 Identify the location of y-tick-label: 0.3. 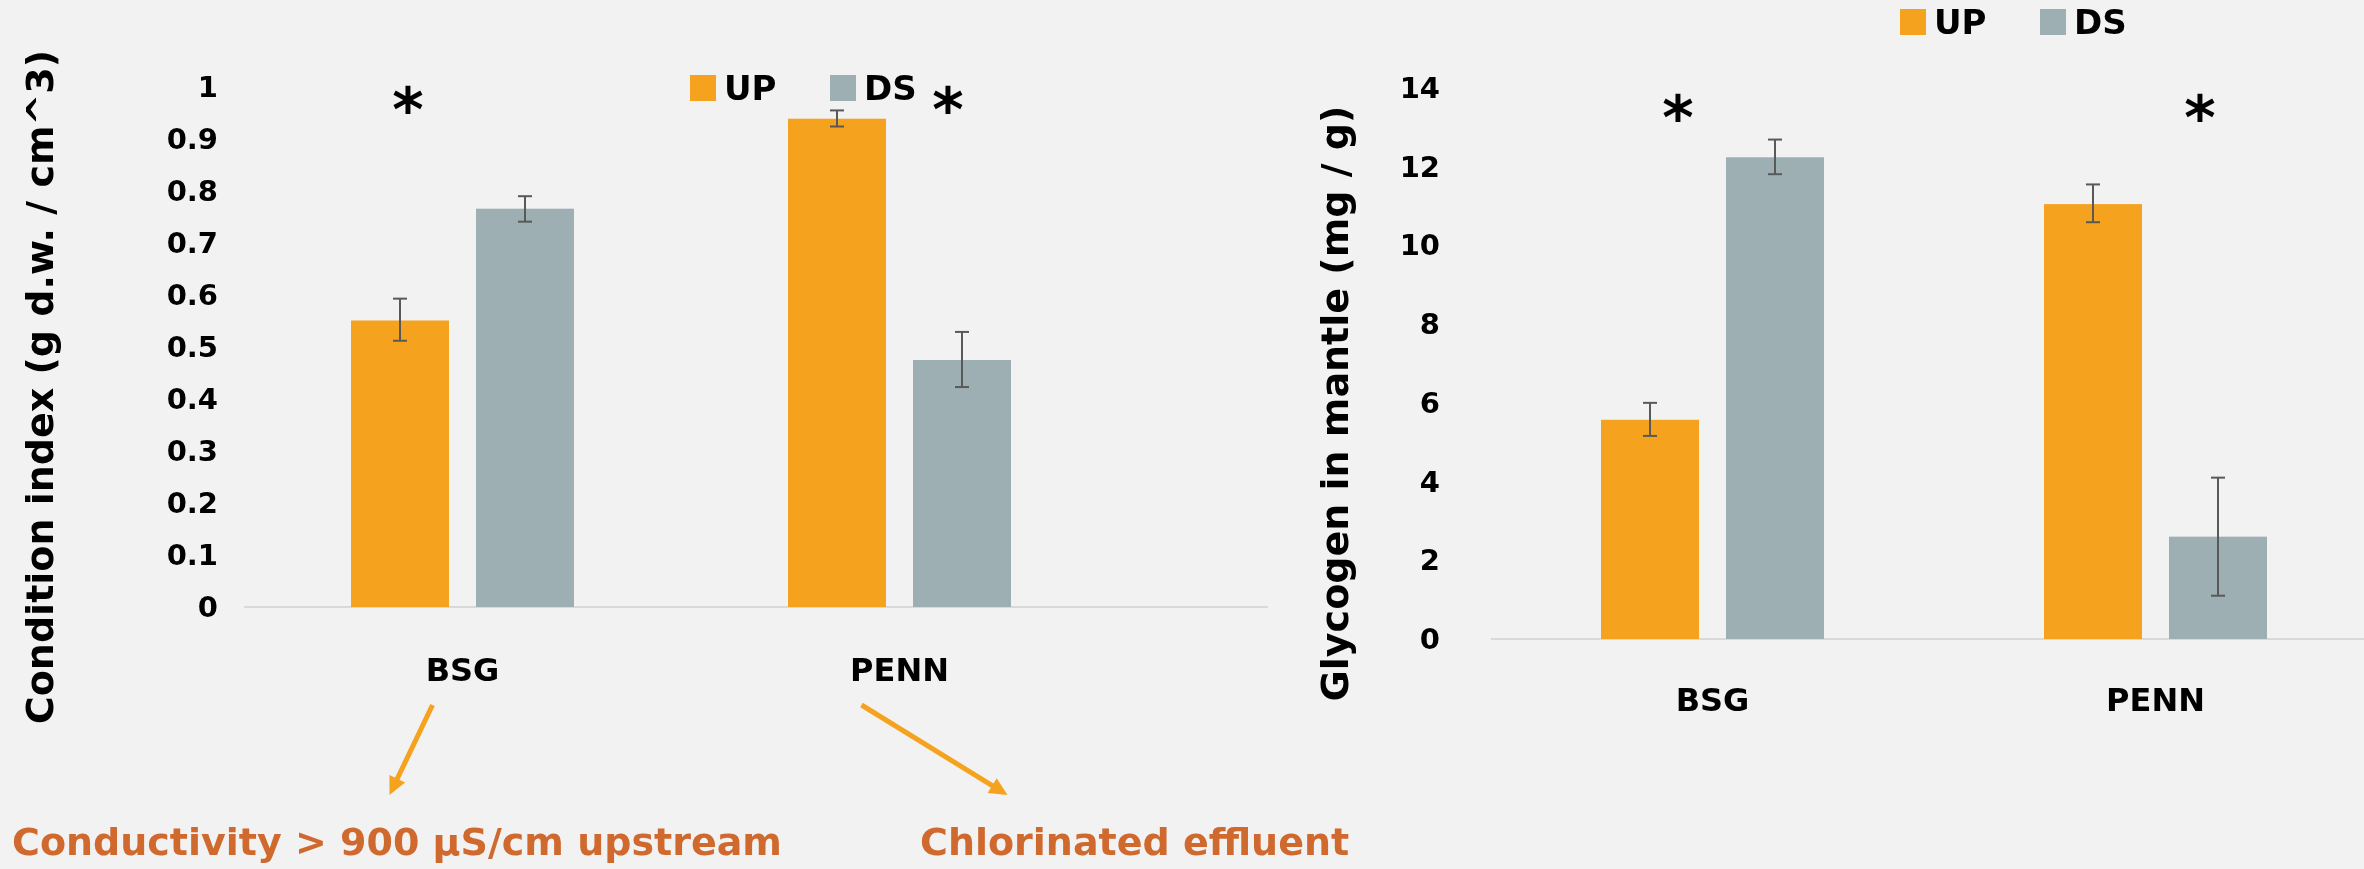
(192, 451).